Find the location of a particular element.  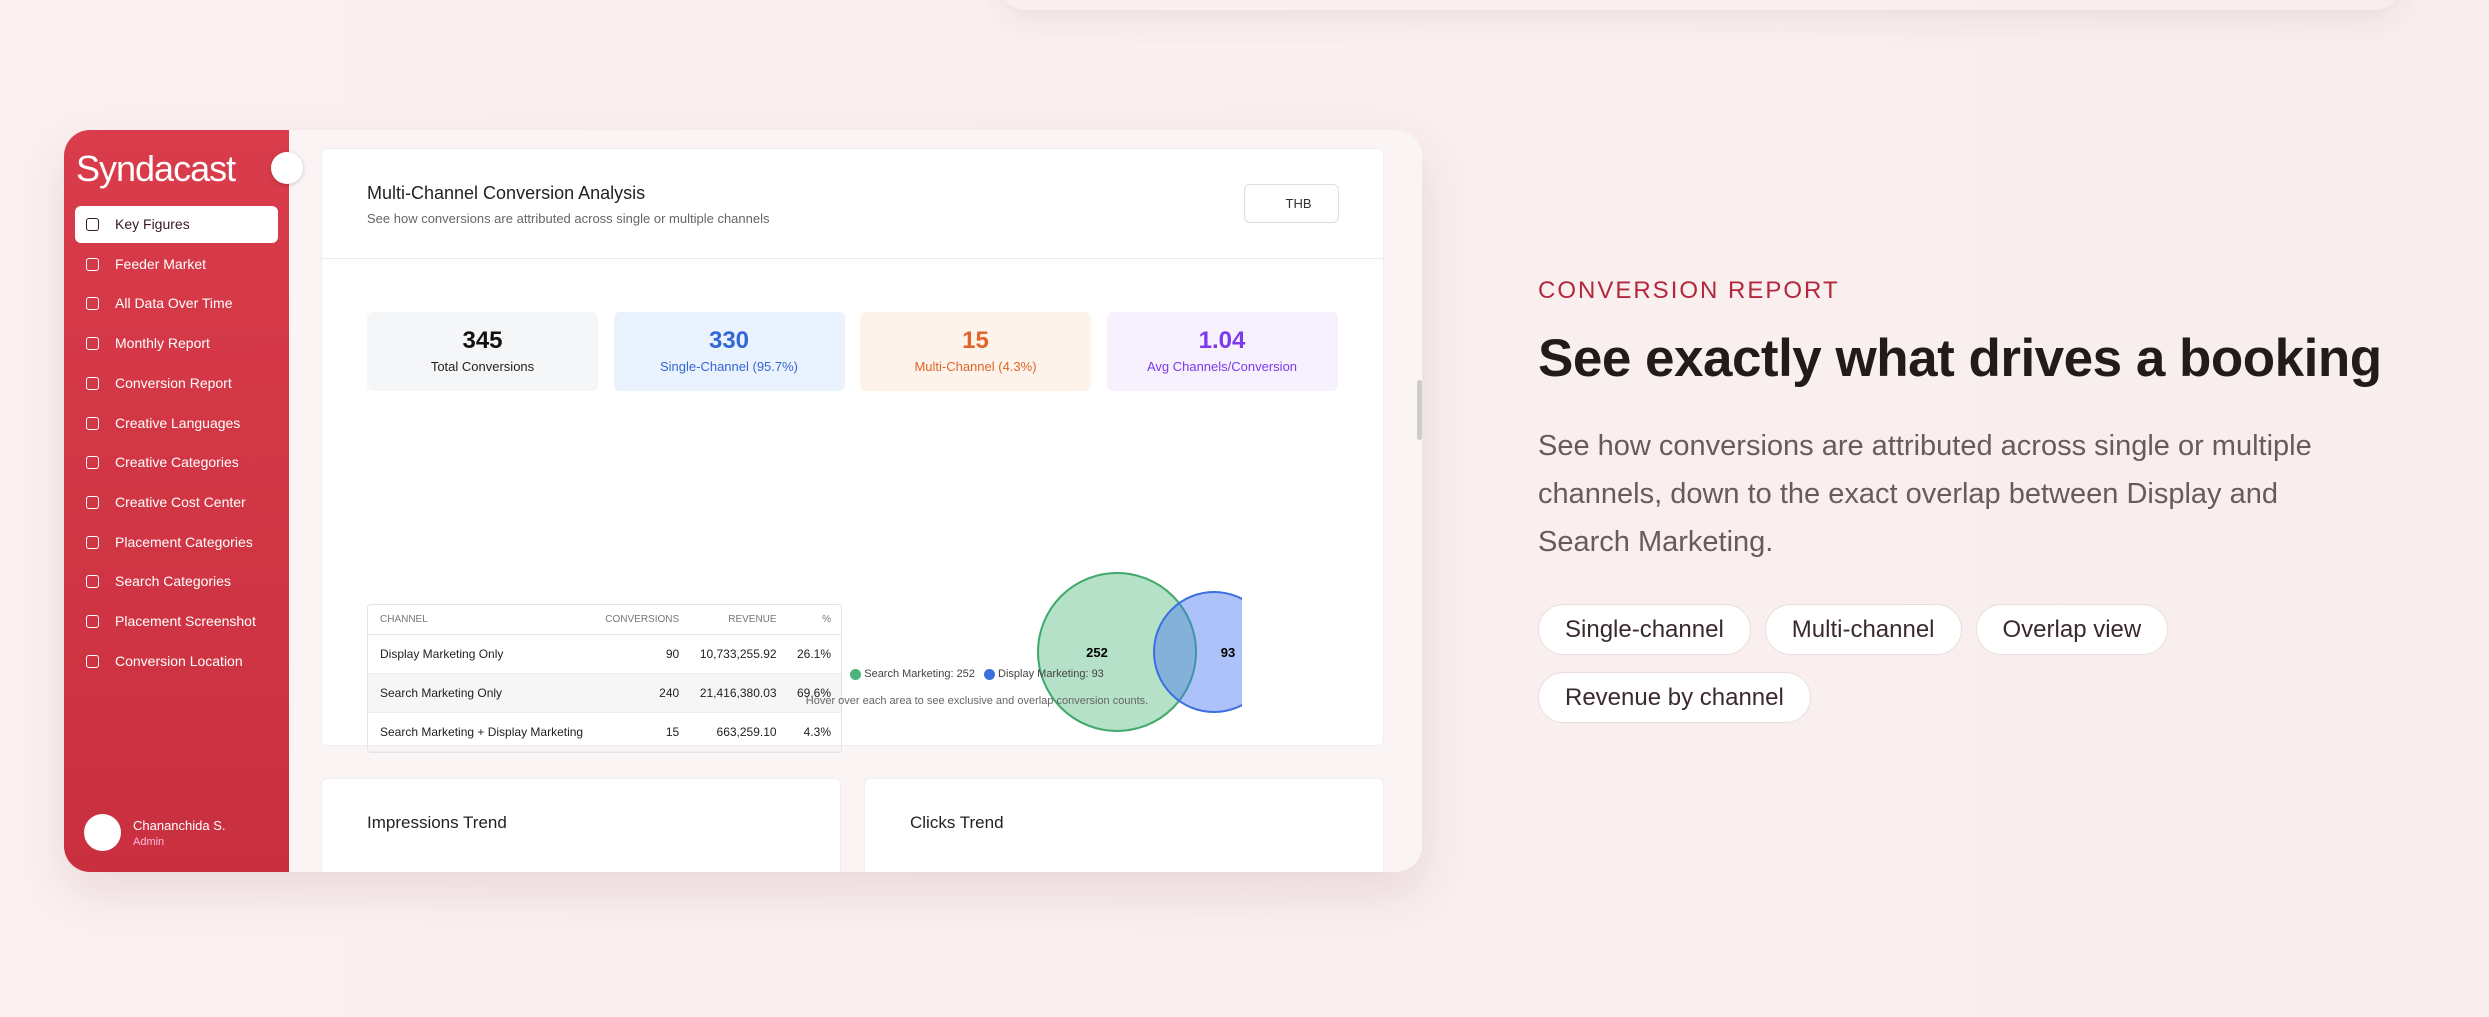

menu-item: Key Figures is located at coordinates (176, 224).